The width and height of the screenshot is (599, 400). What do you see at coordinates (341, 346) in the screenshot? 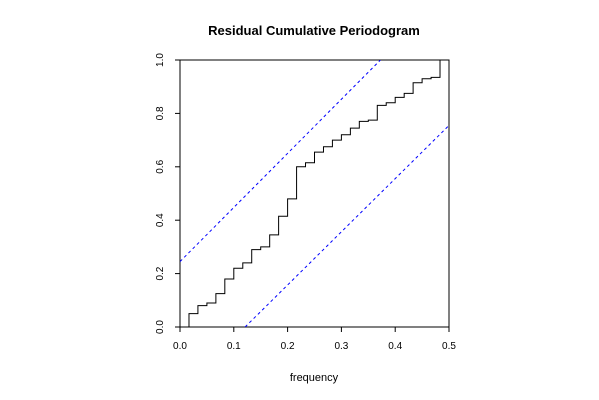
I see `x-tick-label: 0.3` at bounding box center [341, 346].